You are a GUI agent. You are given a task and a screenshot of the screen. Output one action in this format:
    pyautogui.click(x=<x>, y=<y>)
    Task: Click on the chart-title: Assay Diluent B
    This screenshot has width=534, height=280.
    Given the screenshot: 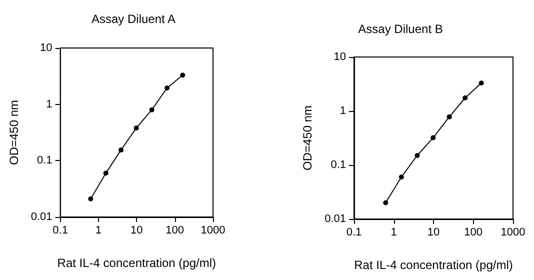 What is the action you would take?
    pyautogui.click(x=400, y=29)
    